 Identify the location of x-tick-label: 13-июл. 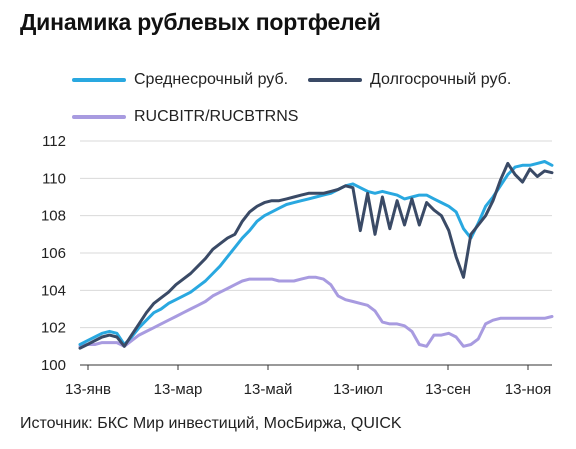
(358, 389).